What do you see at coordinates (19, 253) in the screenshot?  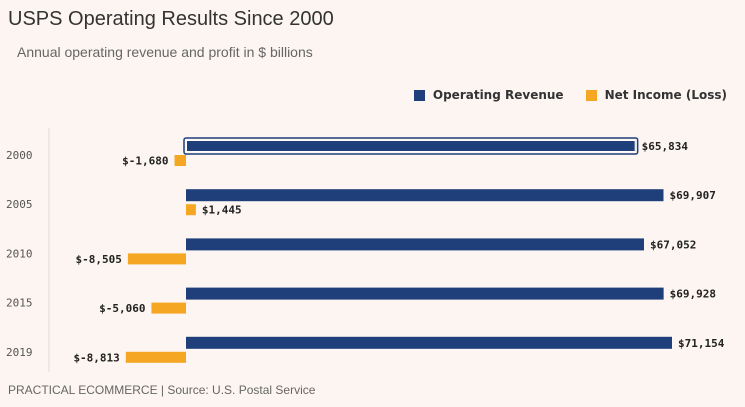 I see `category-label: 2010` at bounding box center [19, 253].